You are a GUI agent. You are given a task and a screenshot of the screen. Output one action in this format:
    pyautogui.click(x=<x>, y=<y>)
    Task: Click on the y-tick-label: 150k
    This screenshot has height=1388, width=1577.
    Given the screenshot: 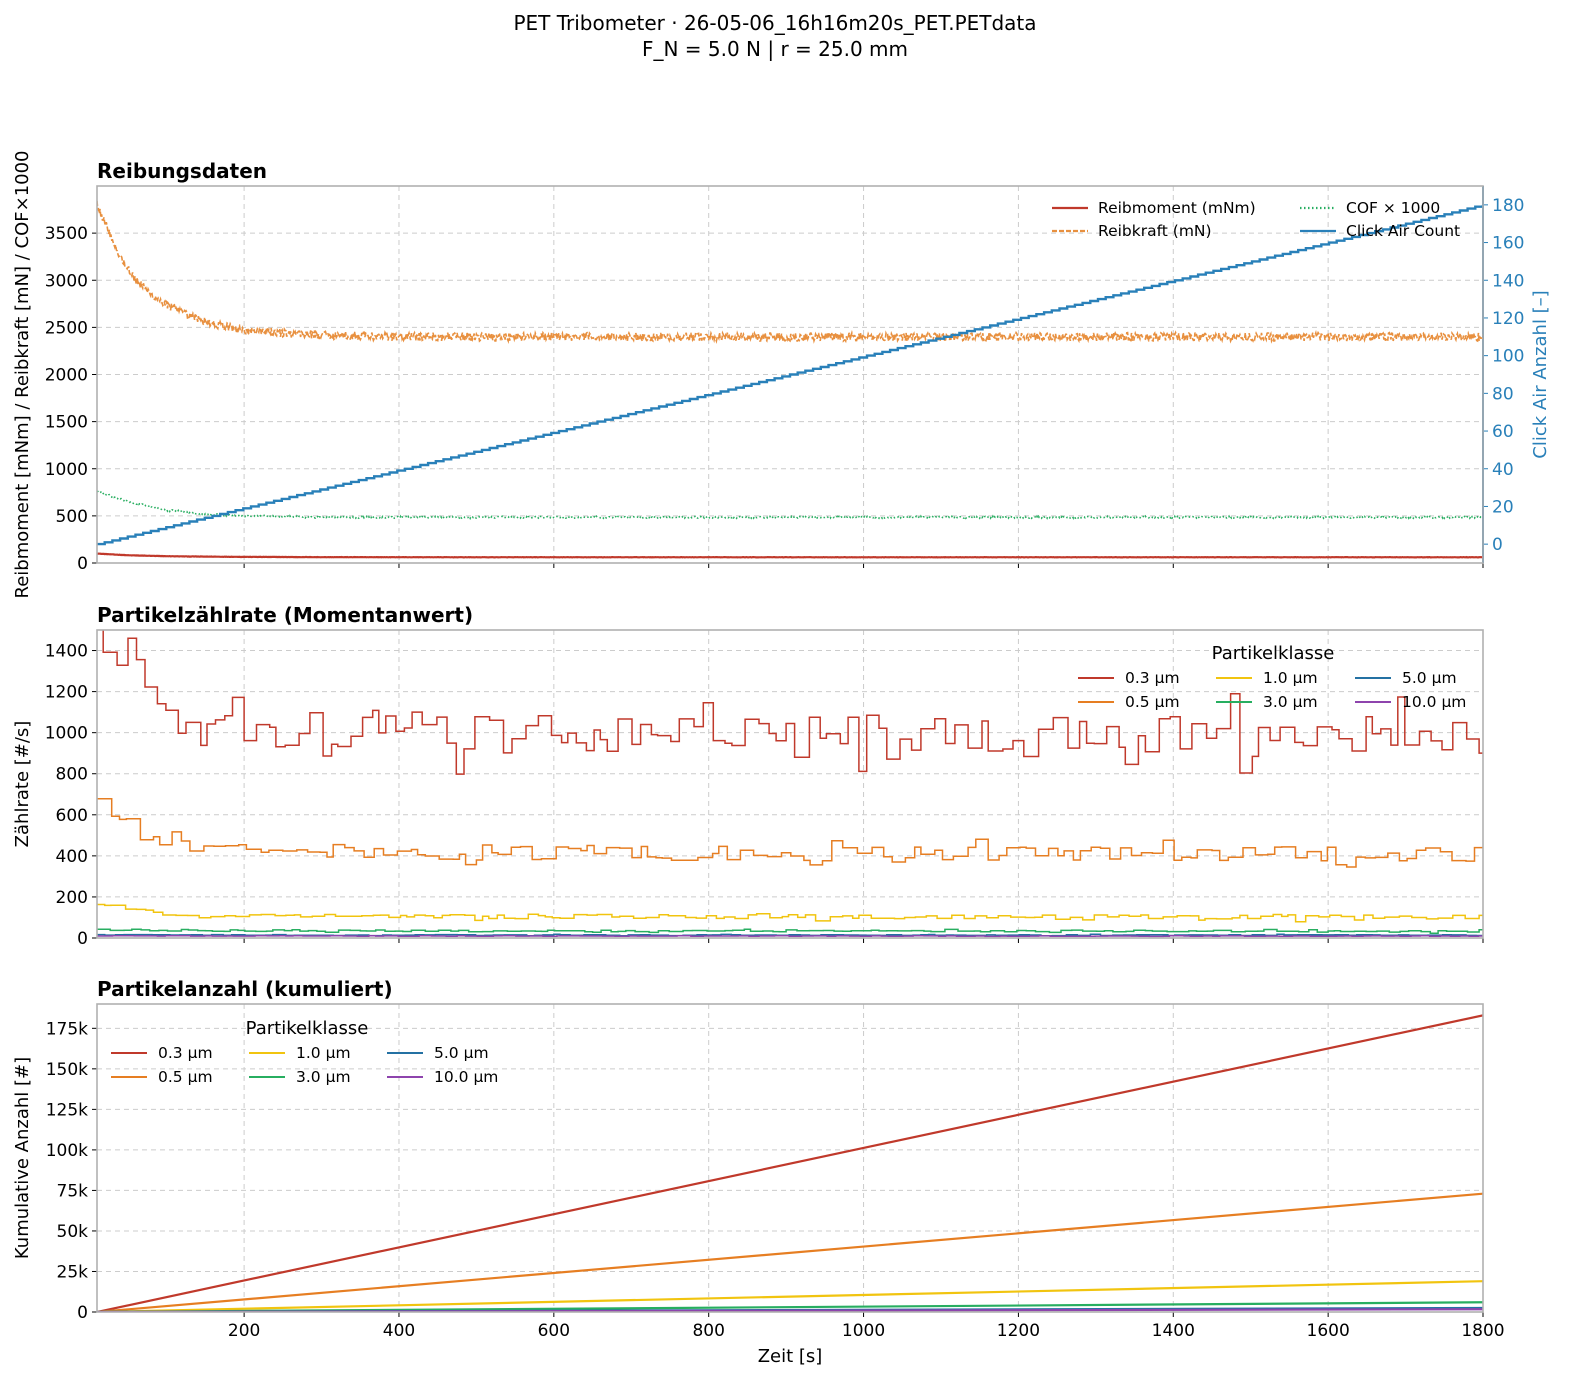 What is the action you would take?
    pyautogui.click(x=67, y=1070)
    